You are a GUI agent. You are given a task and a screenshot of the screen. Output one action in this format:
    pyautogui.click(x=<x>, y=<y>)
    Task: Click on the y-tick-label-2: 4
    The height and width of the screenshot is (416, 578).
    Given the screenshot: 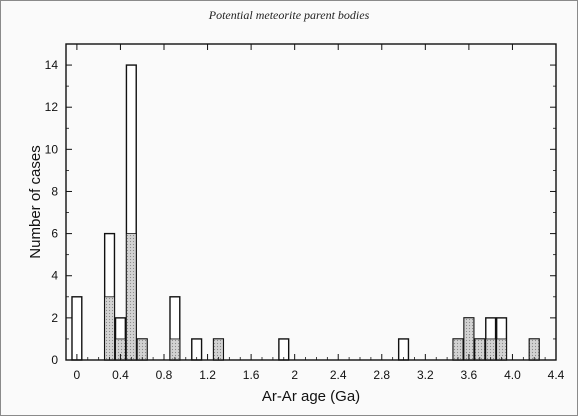 What is the action you would take?
    pyautogui.click(x=54, y=276)
    